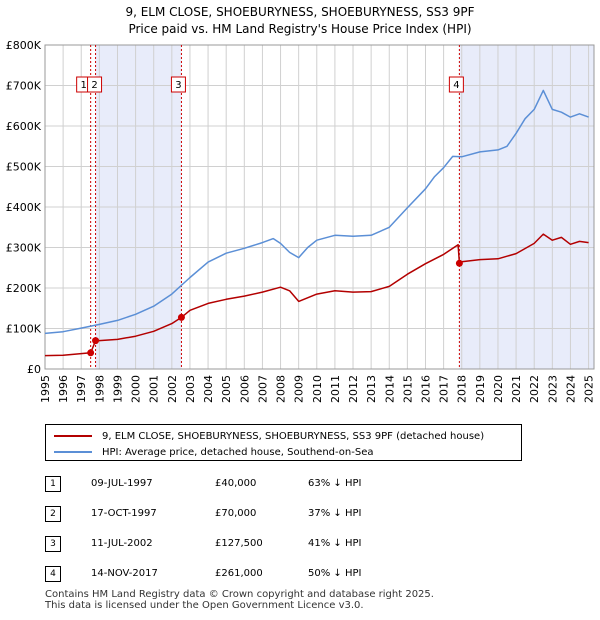 This screenshot has height=620, width=600. What do you see at coordinates (24, 126) in the screenshot?
I see `y-tick-label: £600K` at bounding box center [24, 126].